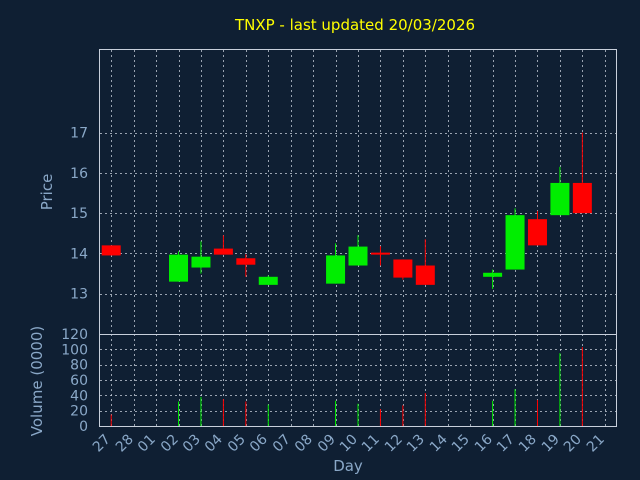 This screenshot has width=640, height=480. I want to click on day-tick-label: 14, so click(439, 443).